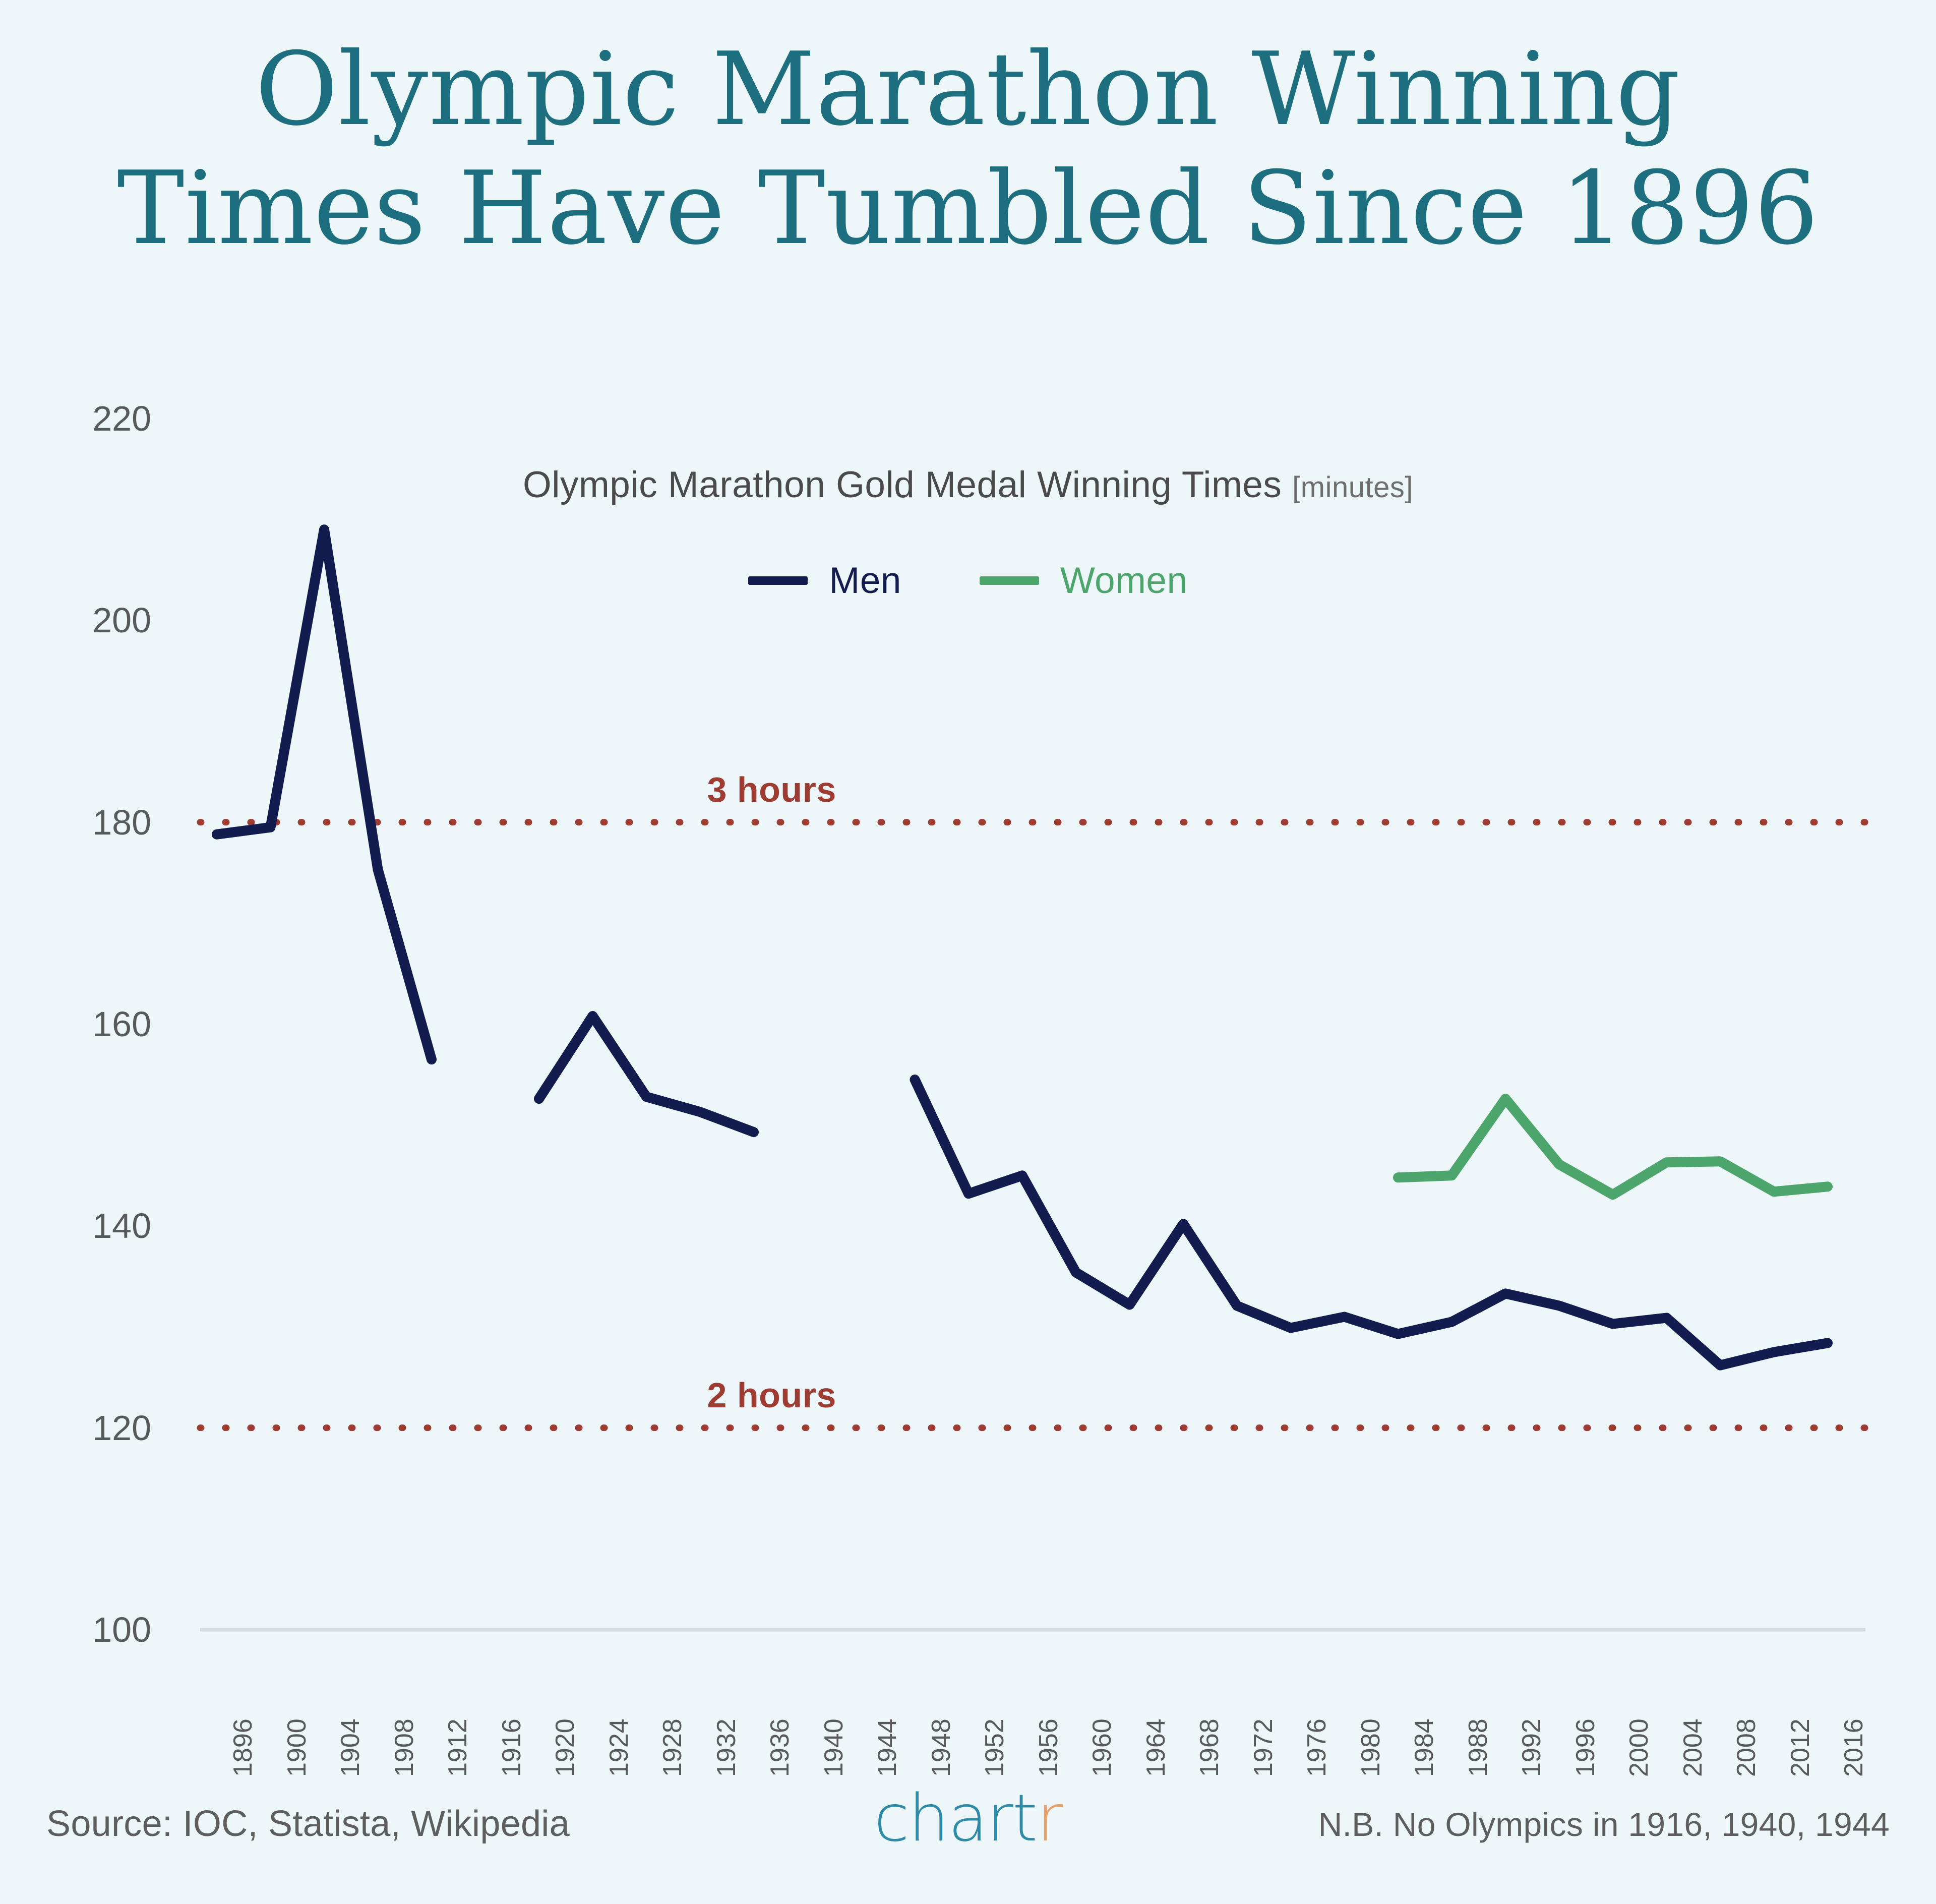 The width and height of the screenshot is (1936, 1904). Describe the element at coordinates (1352, 487) in the screenshot. I see `subtitle-unit-text: [minutes]` at that location.